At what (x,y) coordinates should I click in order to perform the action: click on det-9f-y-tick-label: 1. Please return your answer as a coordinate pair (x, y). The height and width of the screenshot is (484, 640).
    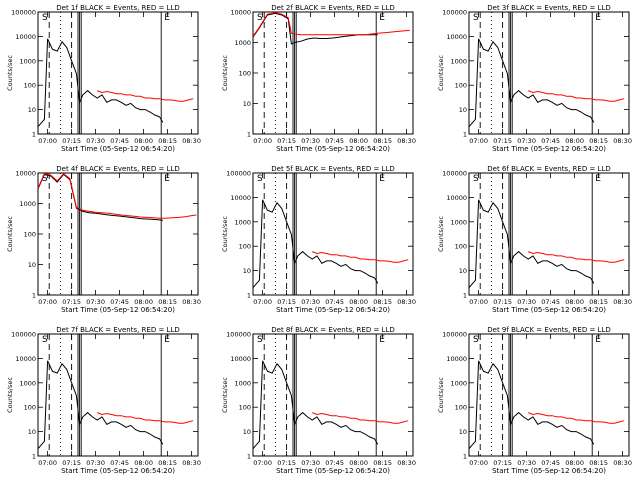
    Looking at the image, I should click on (465, 457).